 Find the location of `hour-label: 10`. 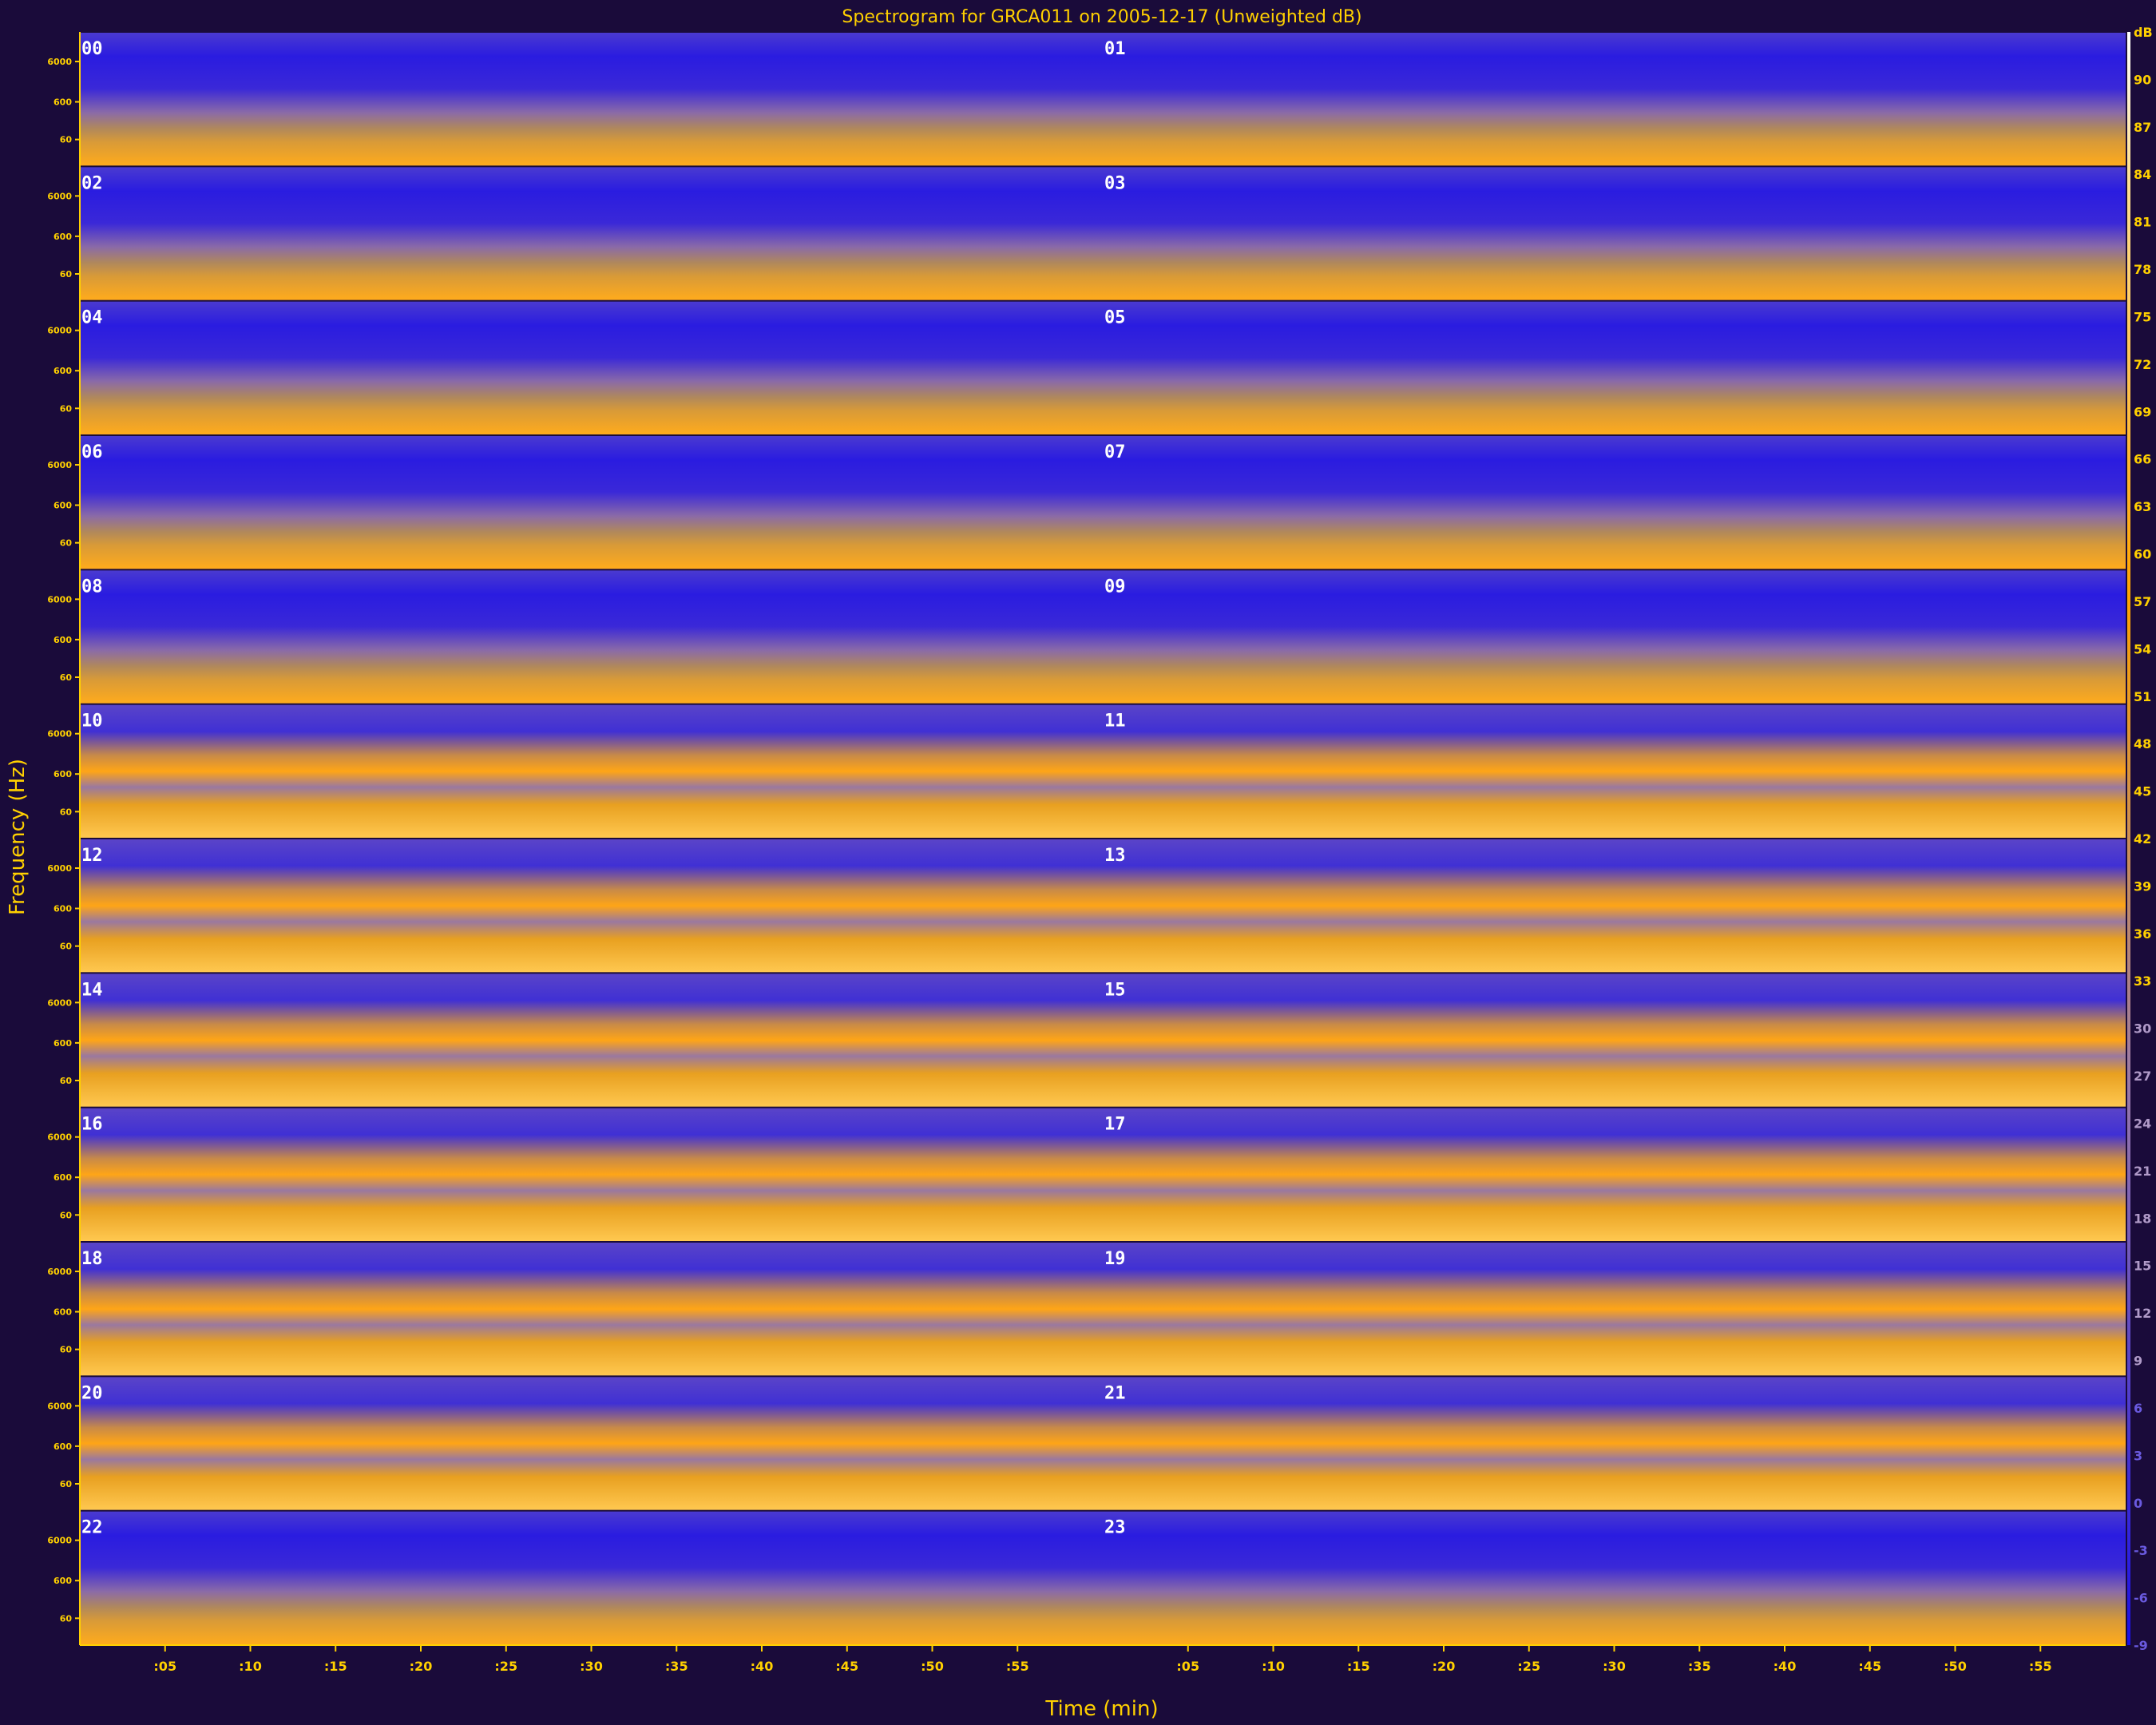

hour-label: 10 is located at coordinates (92, 722).